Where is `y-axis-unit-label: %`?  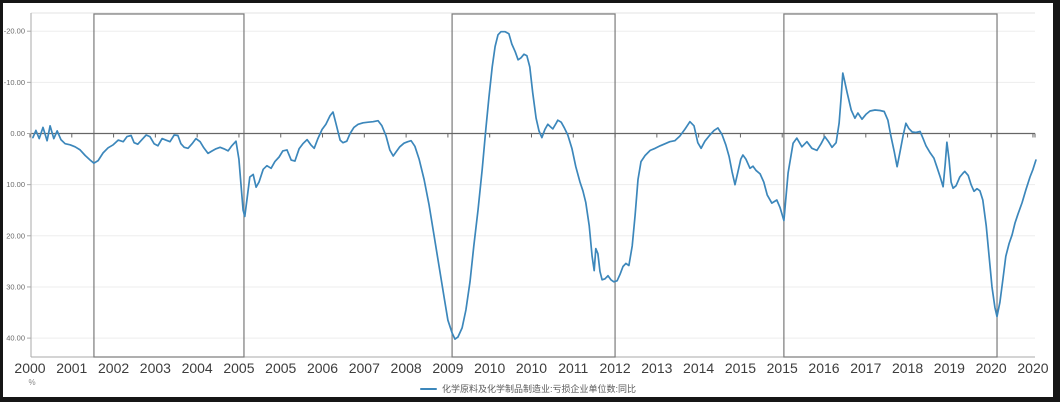 y-axis-unit-label: % is located at coordinates (31, 382).